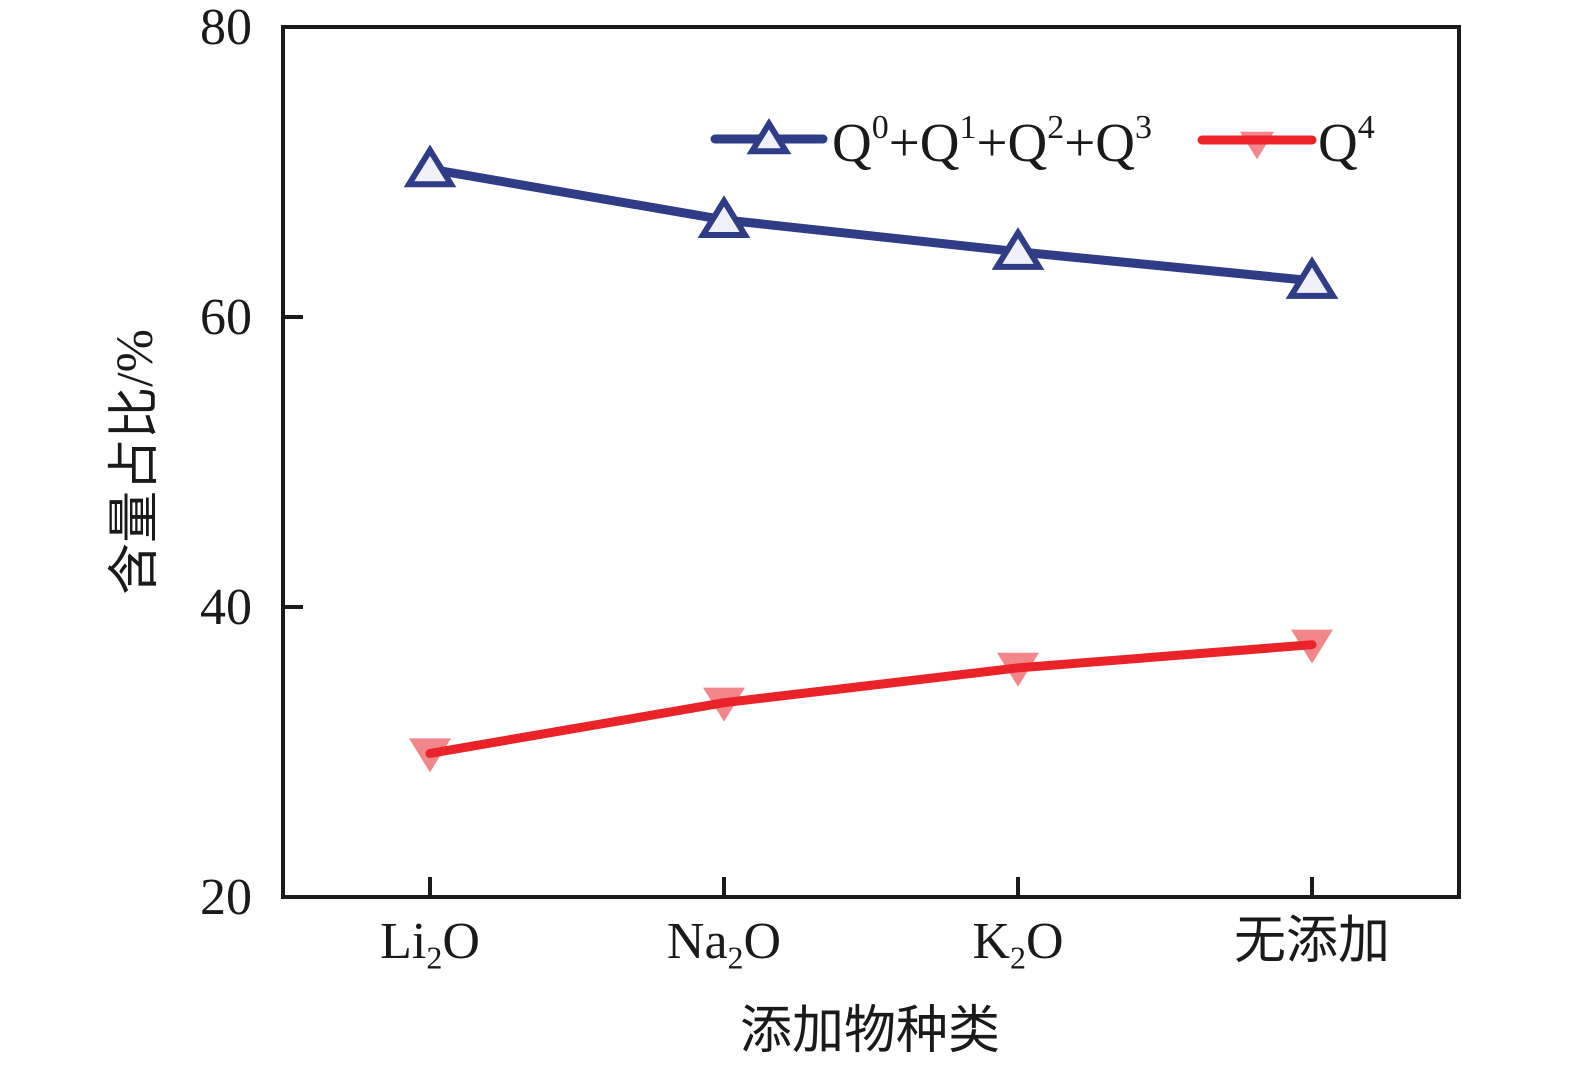 This screenshot has width=1575, height=1074. What do you see at coordinates (870, 1031) in the screenshot?
I see `x-axis-title: 添加物种类` at bounding box center [870, 1031].